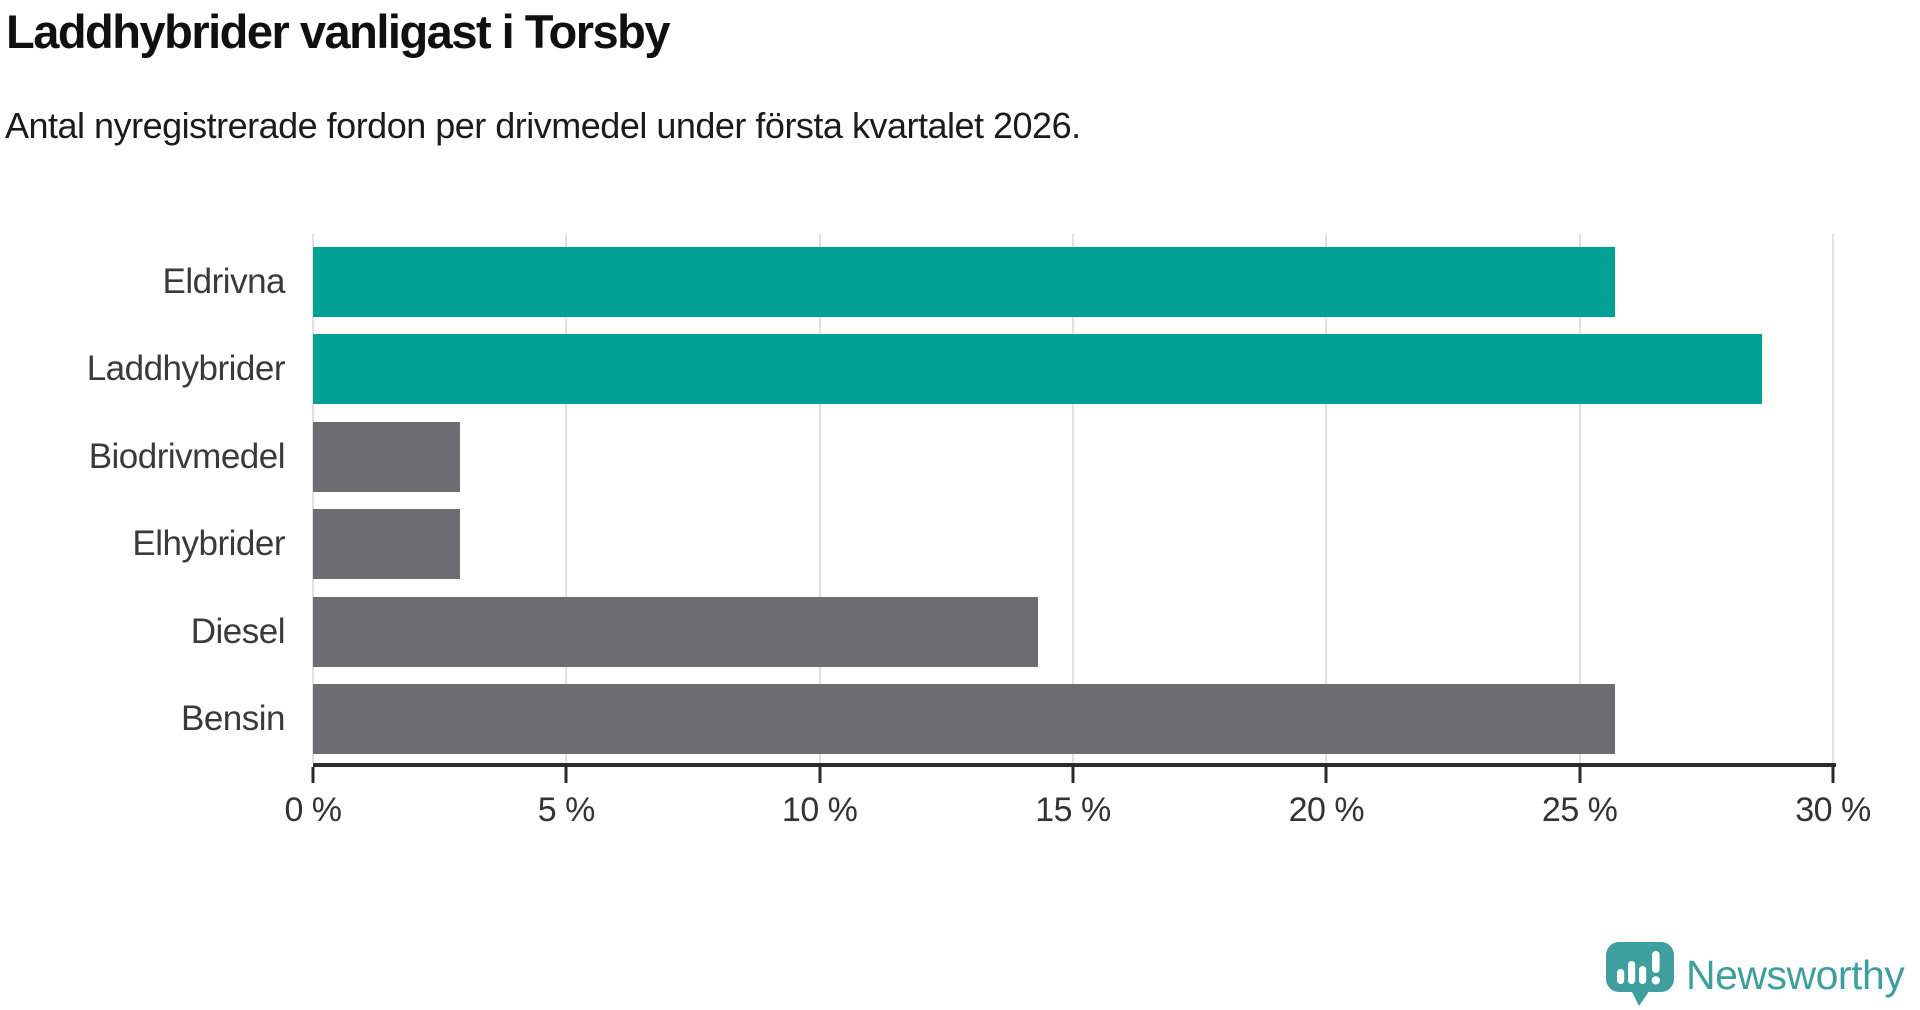  What do you see at coordinates (1833, 810) in the screenshot?
I see `x-tick-label-30: 30 %` at bounding box center [1833, 810].